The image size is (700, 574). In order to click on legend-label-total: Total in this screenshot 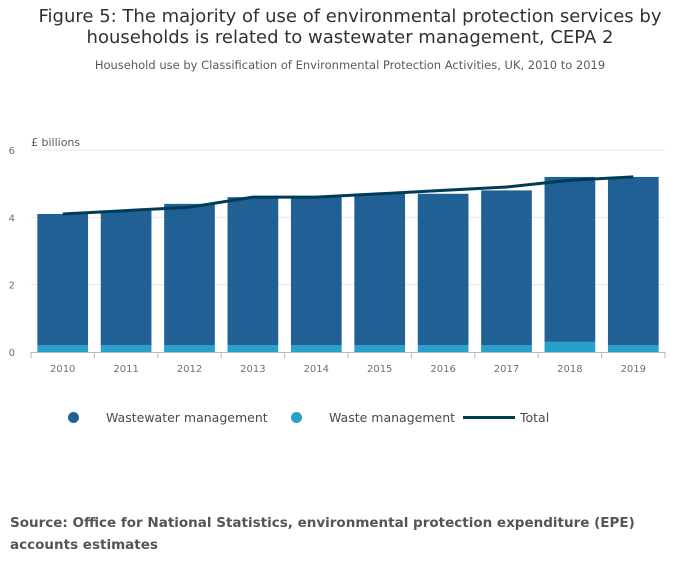, I will do `click(535, 417)`.